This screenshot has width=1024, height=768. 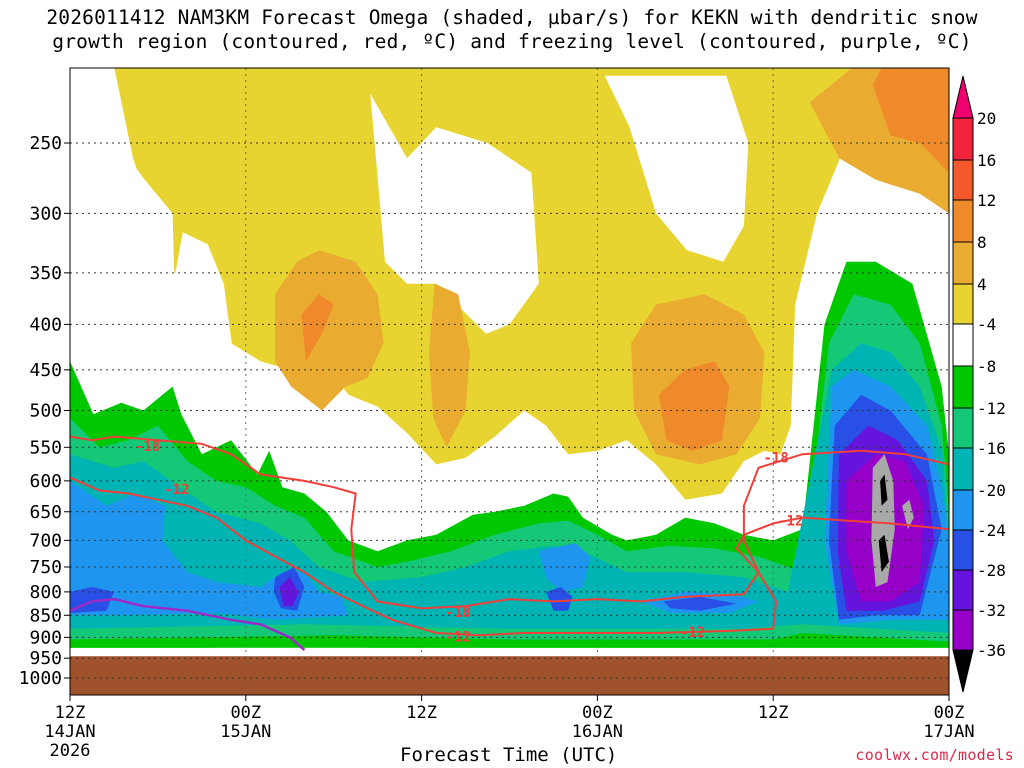 What do you see at coordinates (986, 200) in the screenshot?
I see `colorbar-label: 12` at bounding box center [986, 200].